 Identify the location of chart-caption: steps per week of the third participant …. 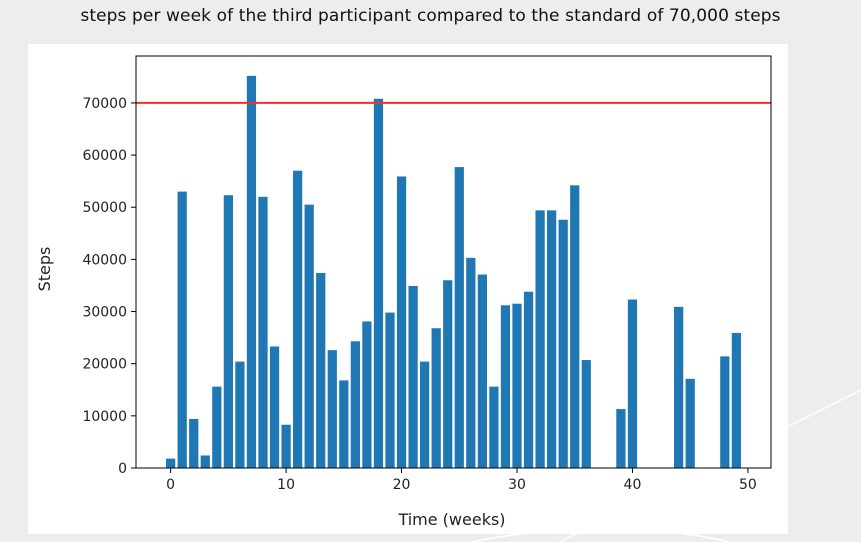
(430, 16).